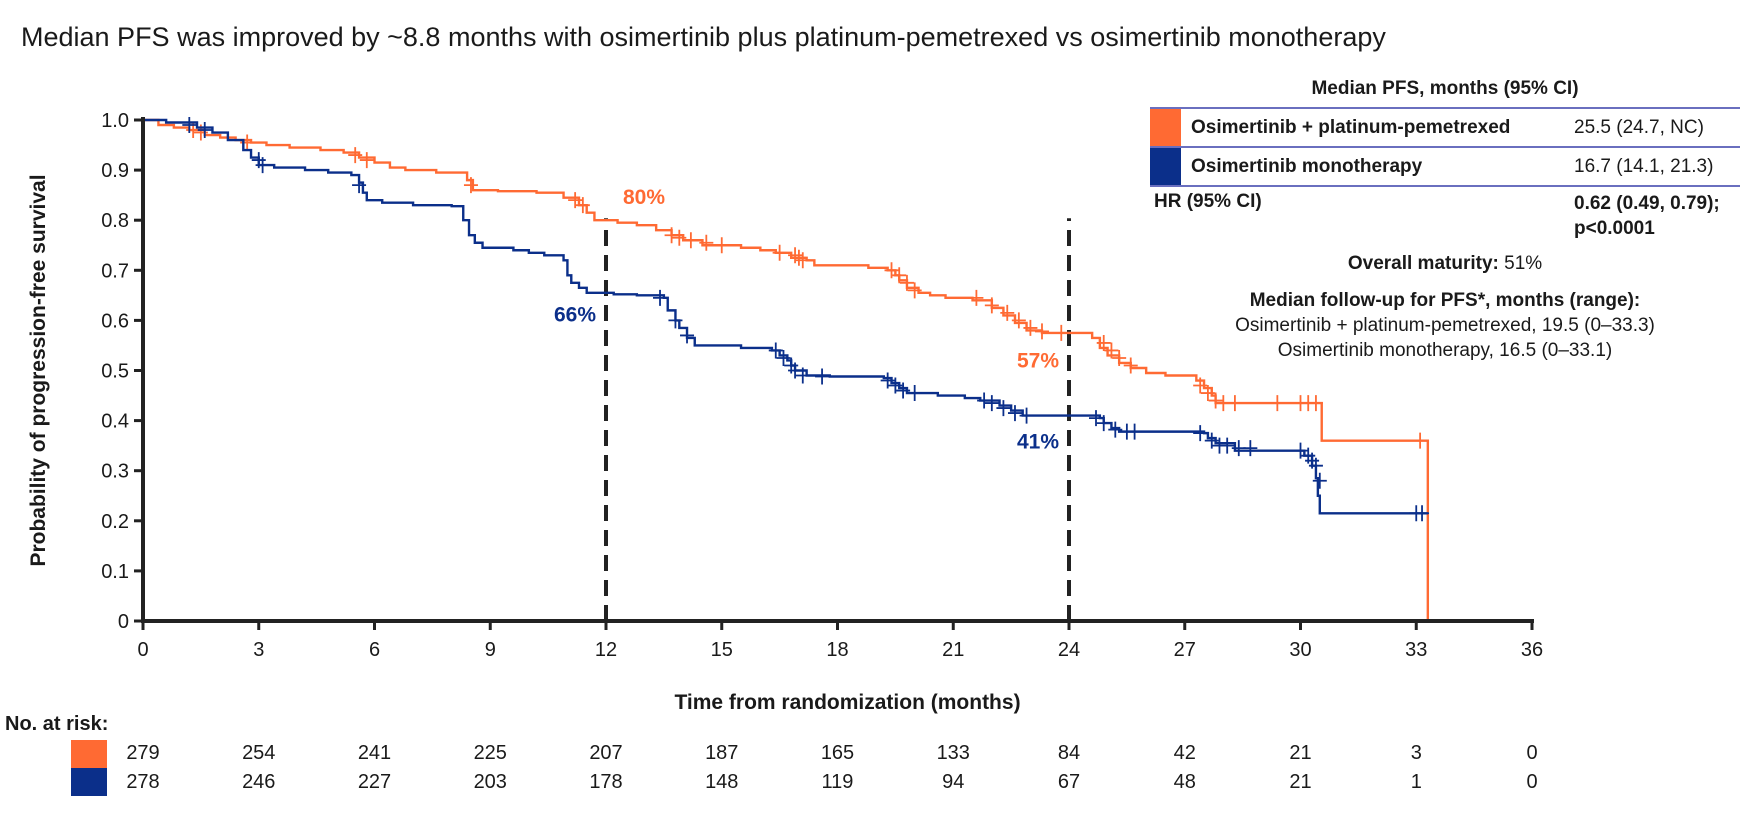  I want to click on y-tick-label: 0.4, so click(115, 422).